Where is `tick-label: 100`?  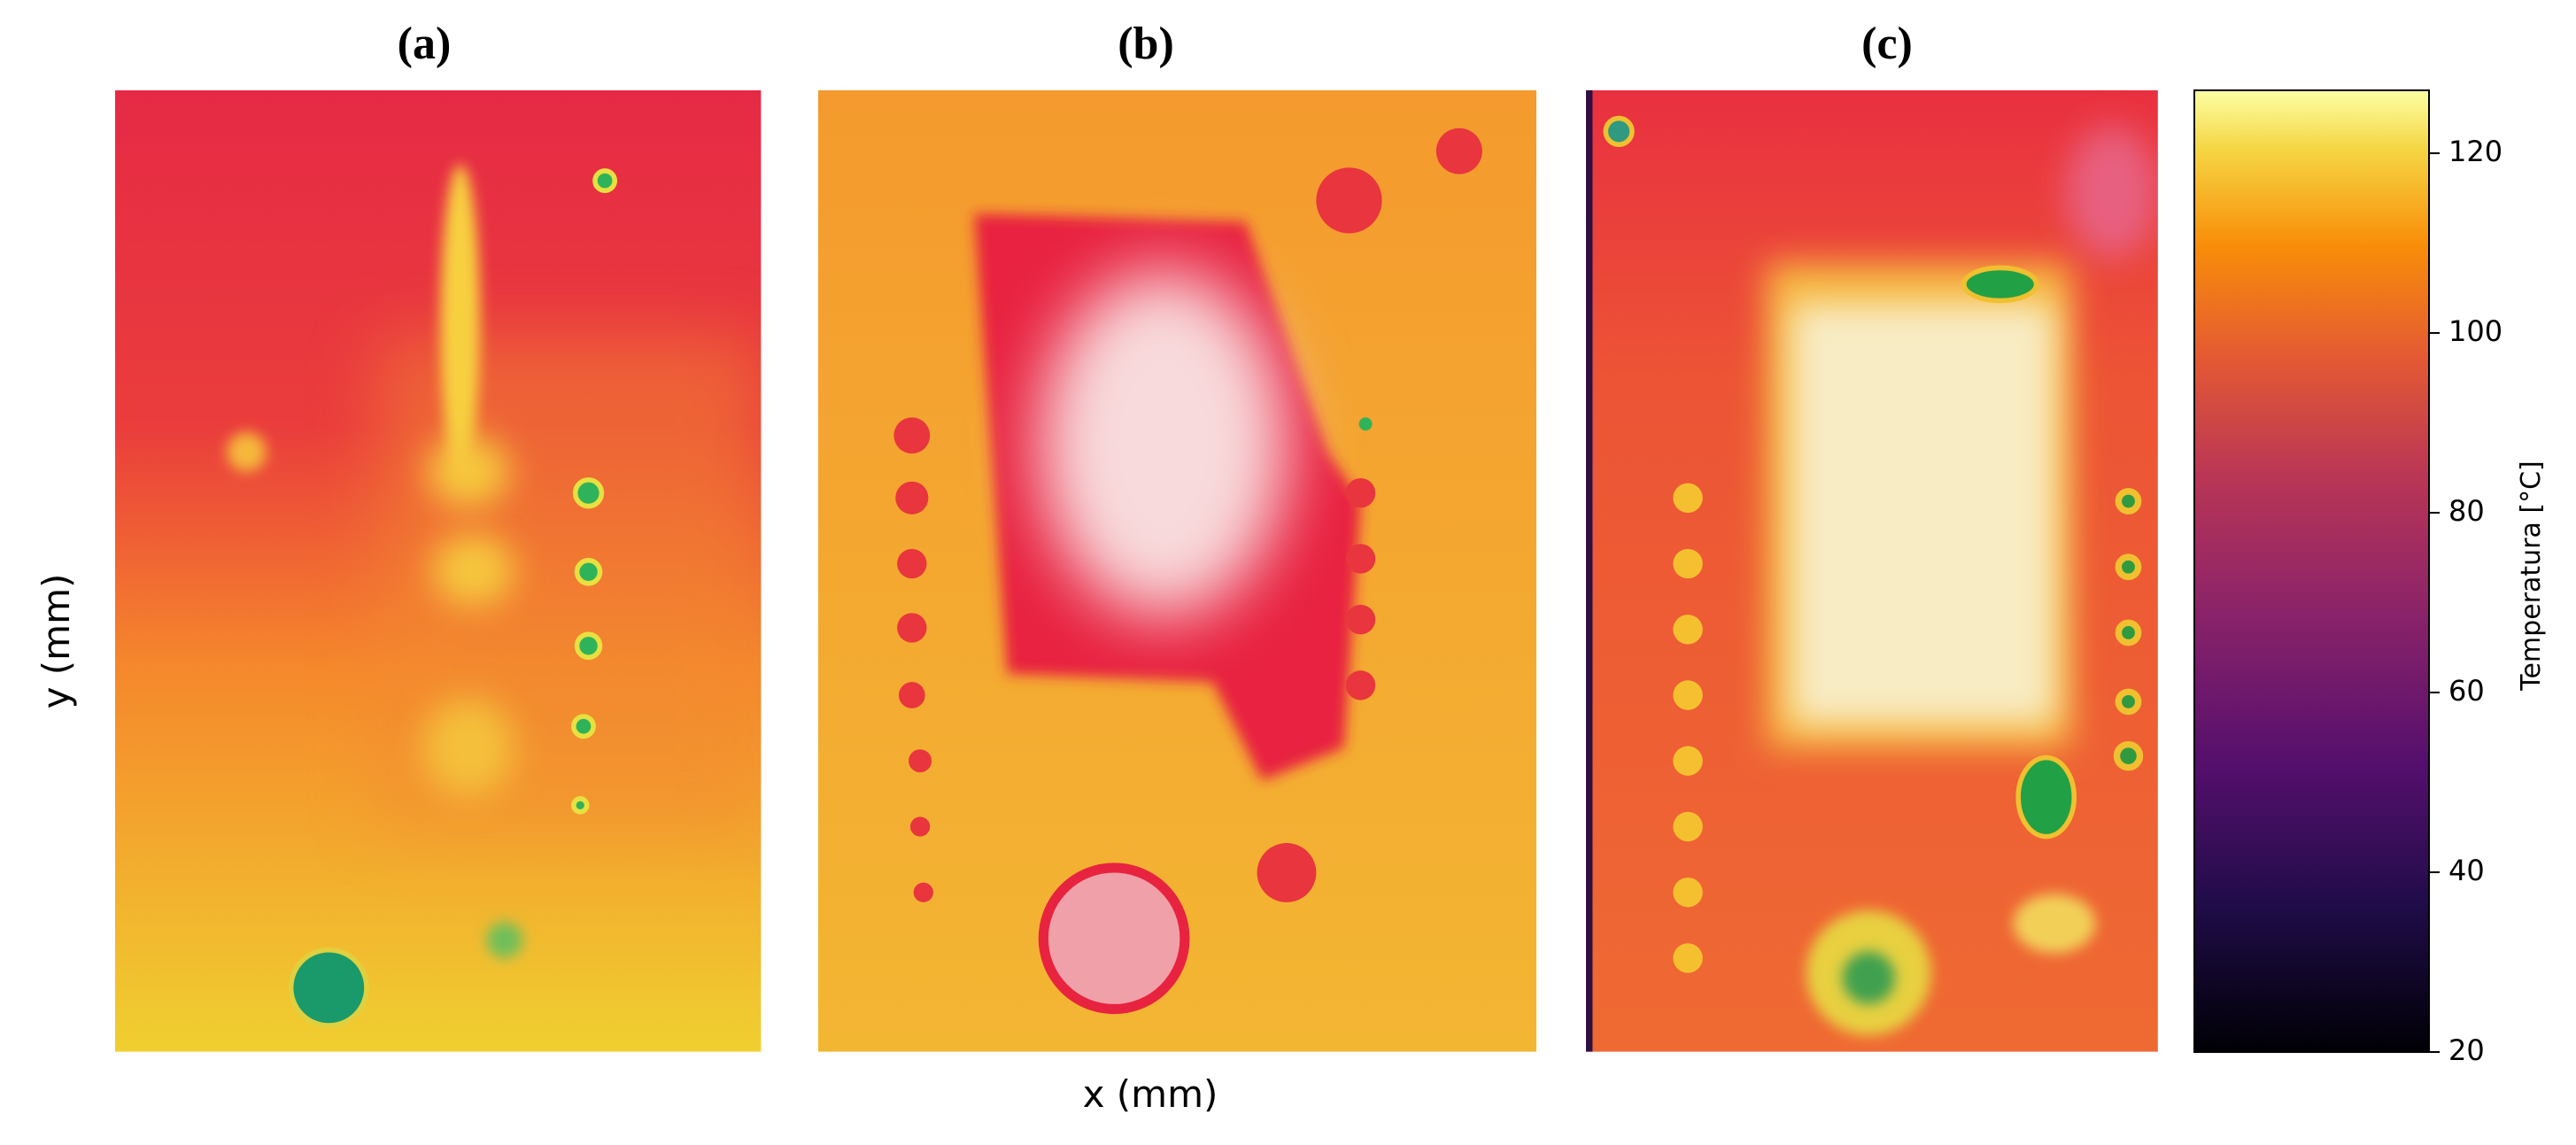 tick-label: 100 is located at coordinates (2475, 331).